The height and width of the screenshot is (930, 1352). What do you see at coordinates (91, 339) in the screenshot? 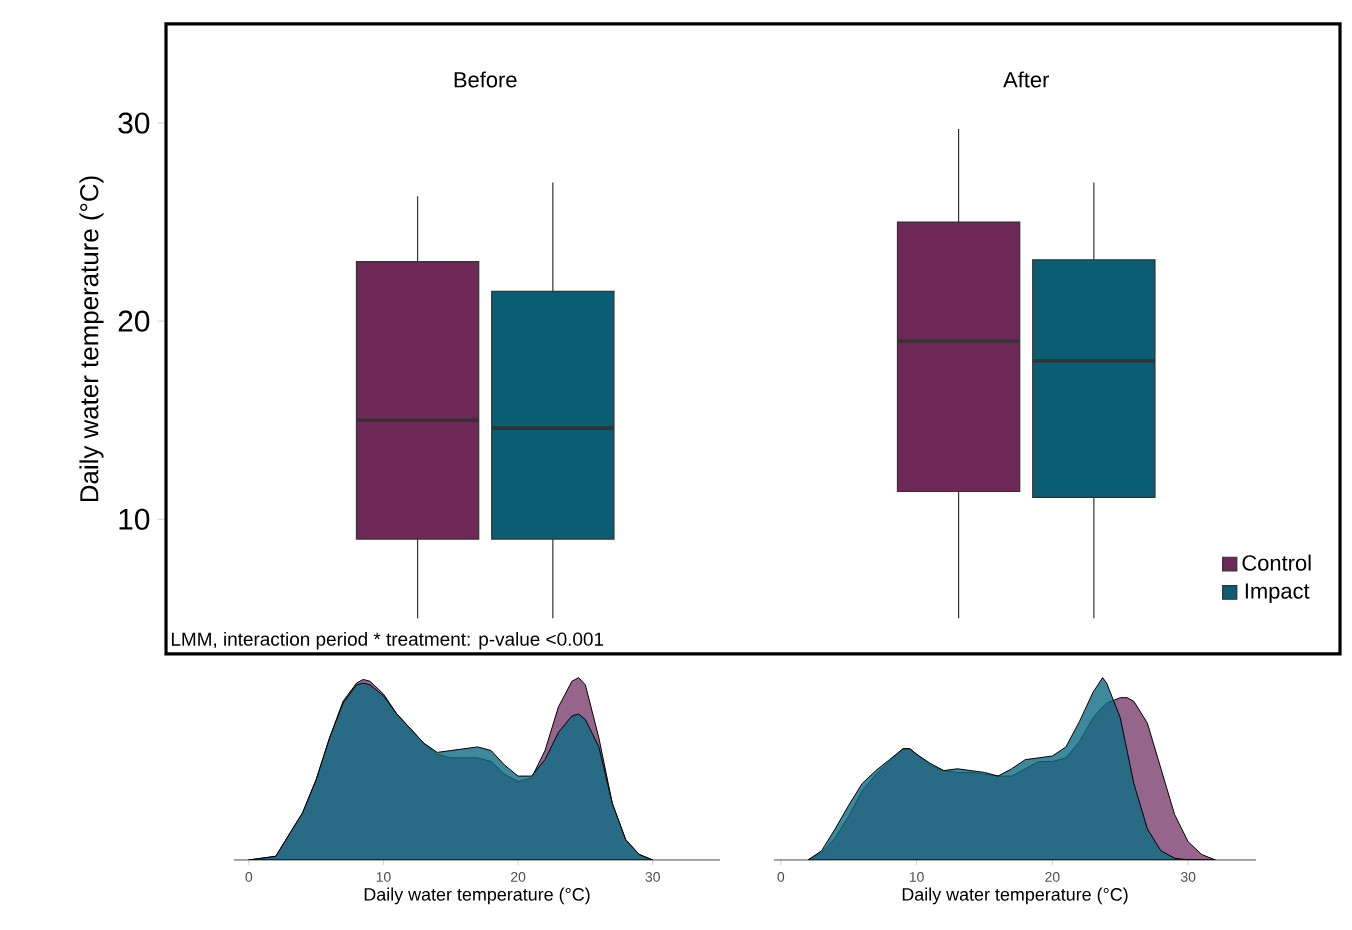
I see `y-axis-title: Daily water temperature (°C)` at bounding box center [91, 339].